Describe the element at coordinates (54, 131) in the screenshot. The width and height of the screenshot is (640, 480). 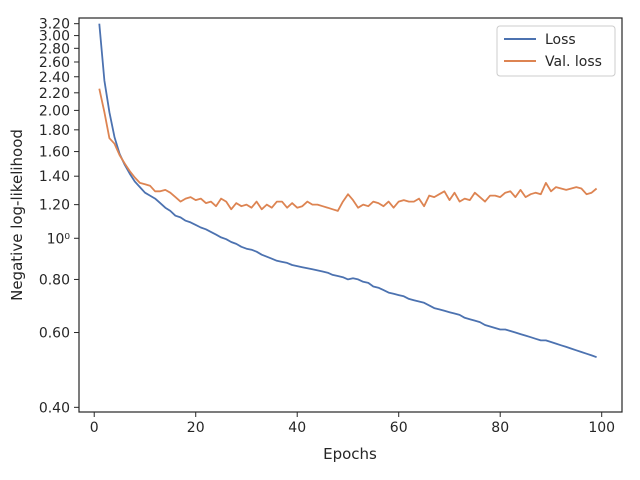
I see `y-tick-label: 1.80` at that location.